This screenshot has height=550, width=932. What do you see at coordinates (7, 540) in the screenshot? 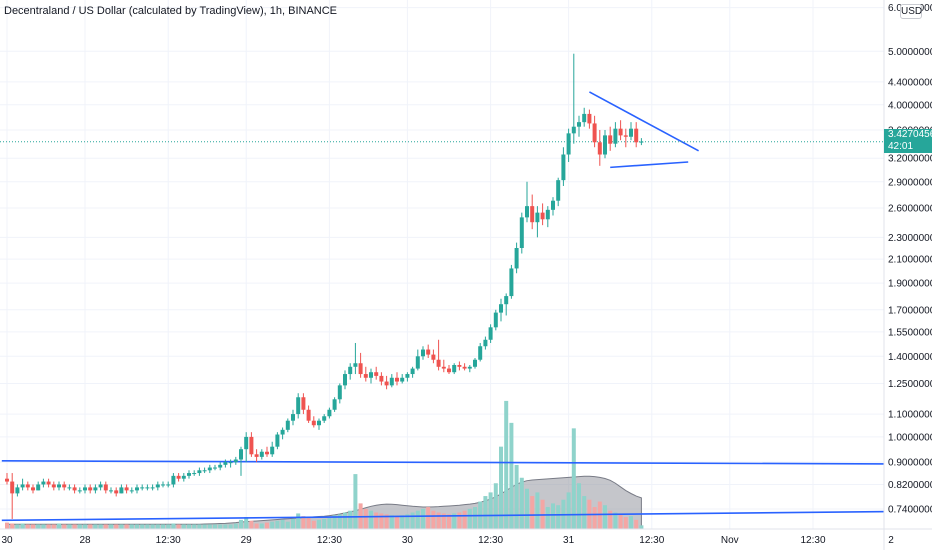
I see `time-tick-label: 30` at bounding box center [7, 540].